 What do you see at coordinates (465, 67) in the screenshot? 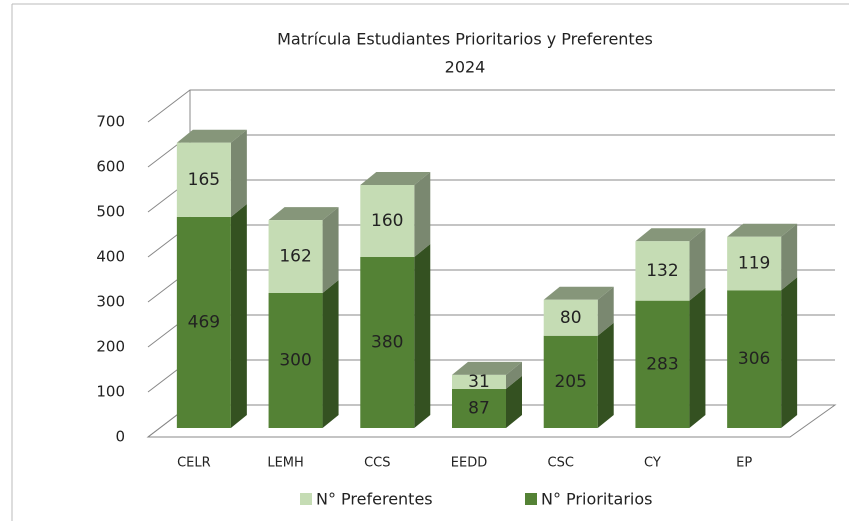
I see `chart-subtitle: 2024` at bounding box center [465, 67].